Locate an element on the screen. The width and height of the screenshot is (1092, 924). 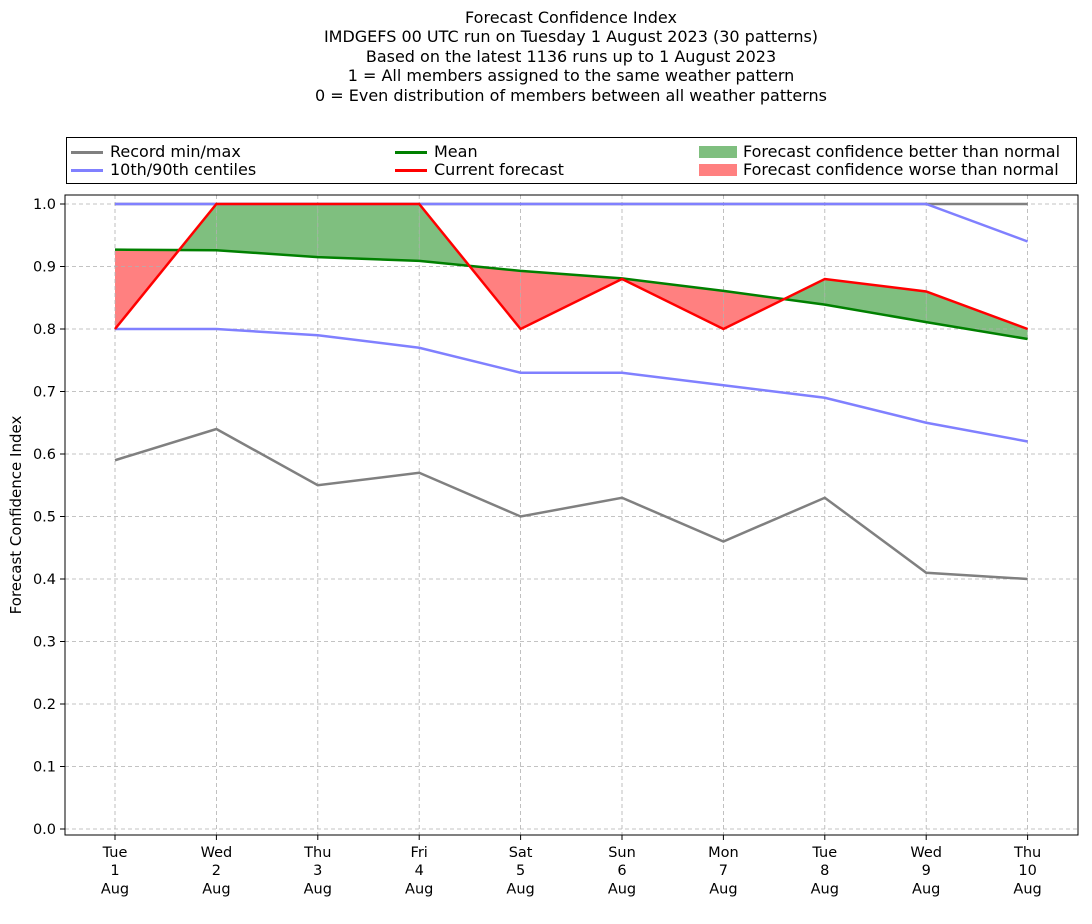
legend-swatch-worse is located at coordinates (718, 170).